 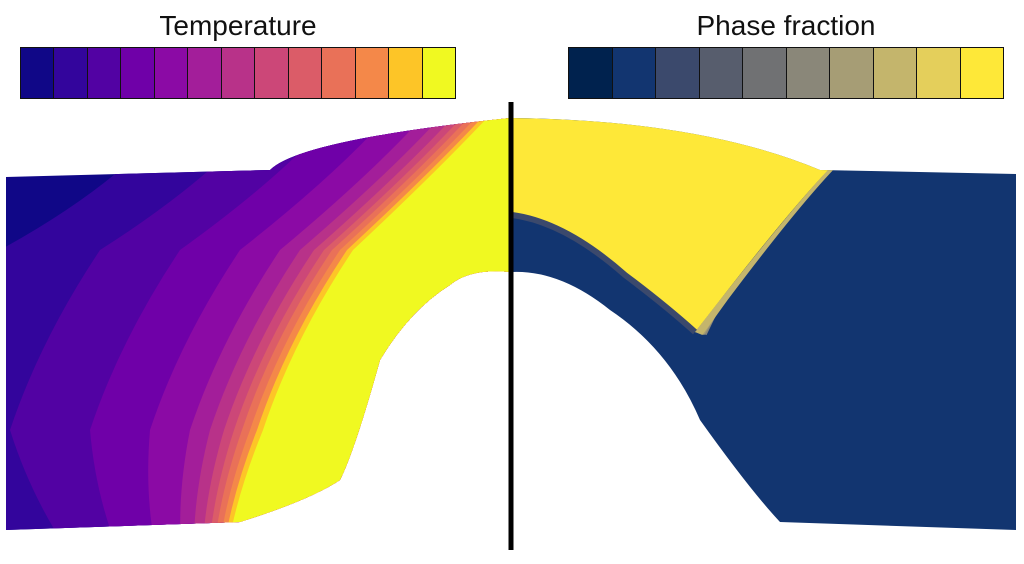 I want to click on temperature-title: Temperature, so click(x=238, y=25).